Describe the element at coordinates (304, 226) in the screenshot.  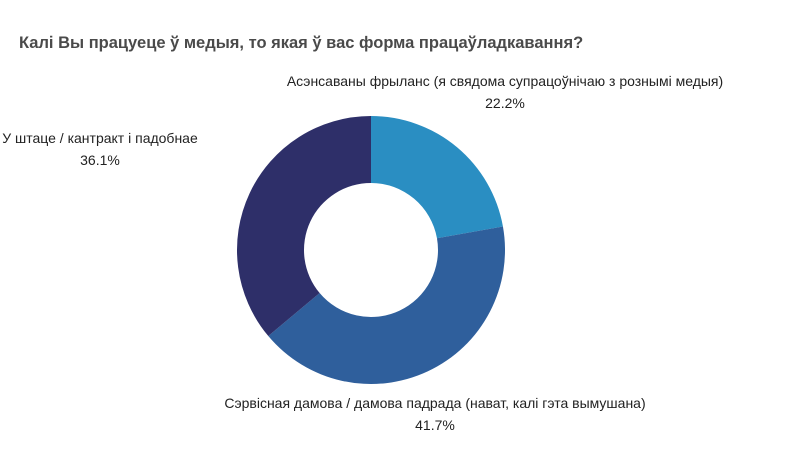
I see `slice-staff` at that location.